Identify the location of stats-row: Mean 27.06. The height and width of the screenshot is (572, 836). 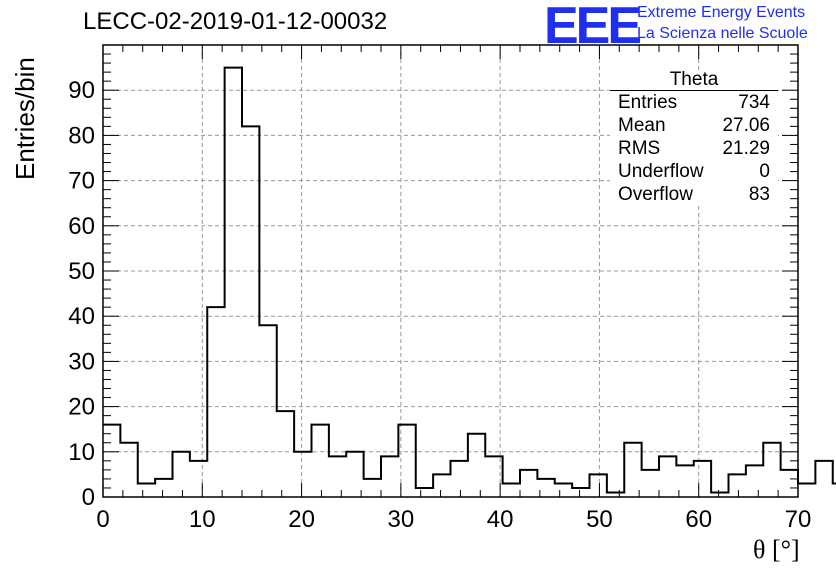
(694, 125).